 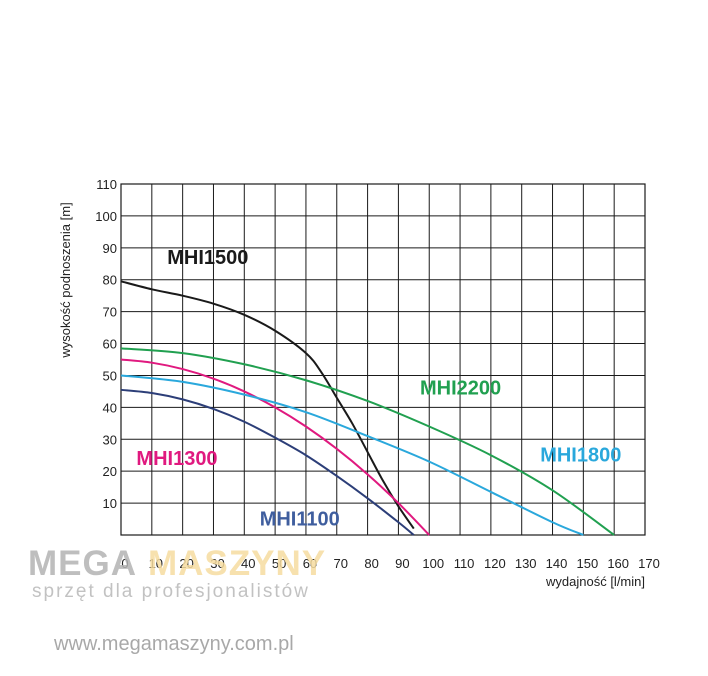 I want to click on x-tick-label: 160, so click(x=618, y=563).